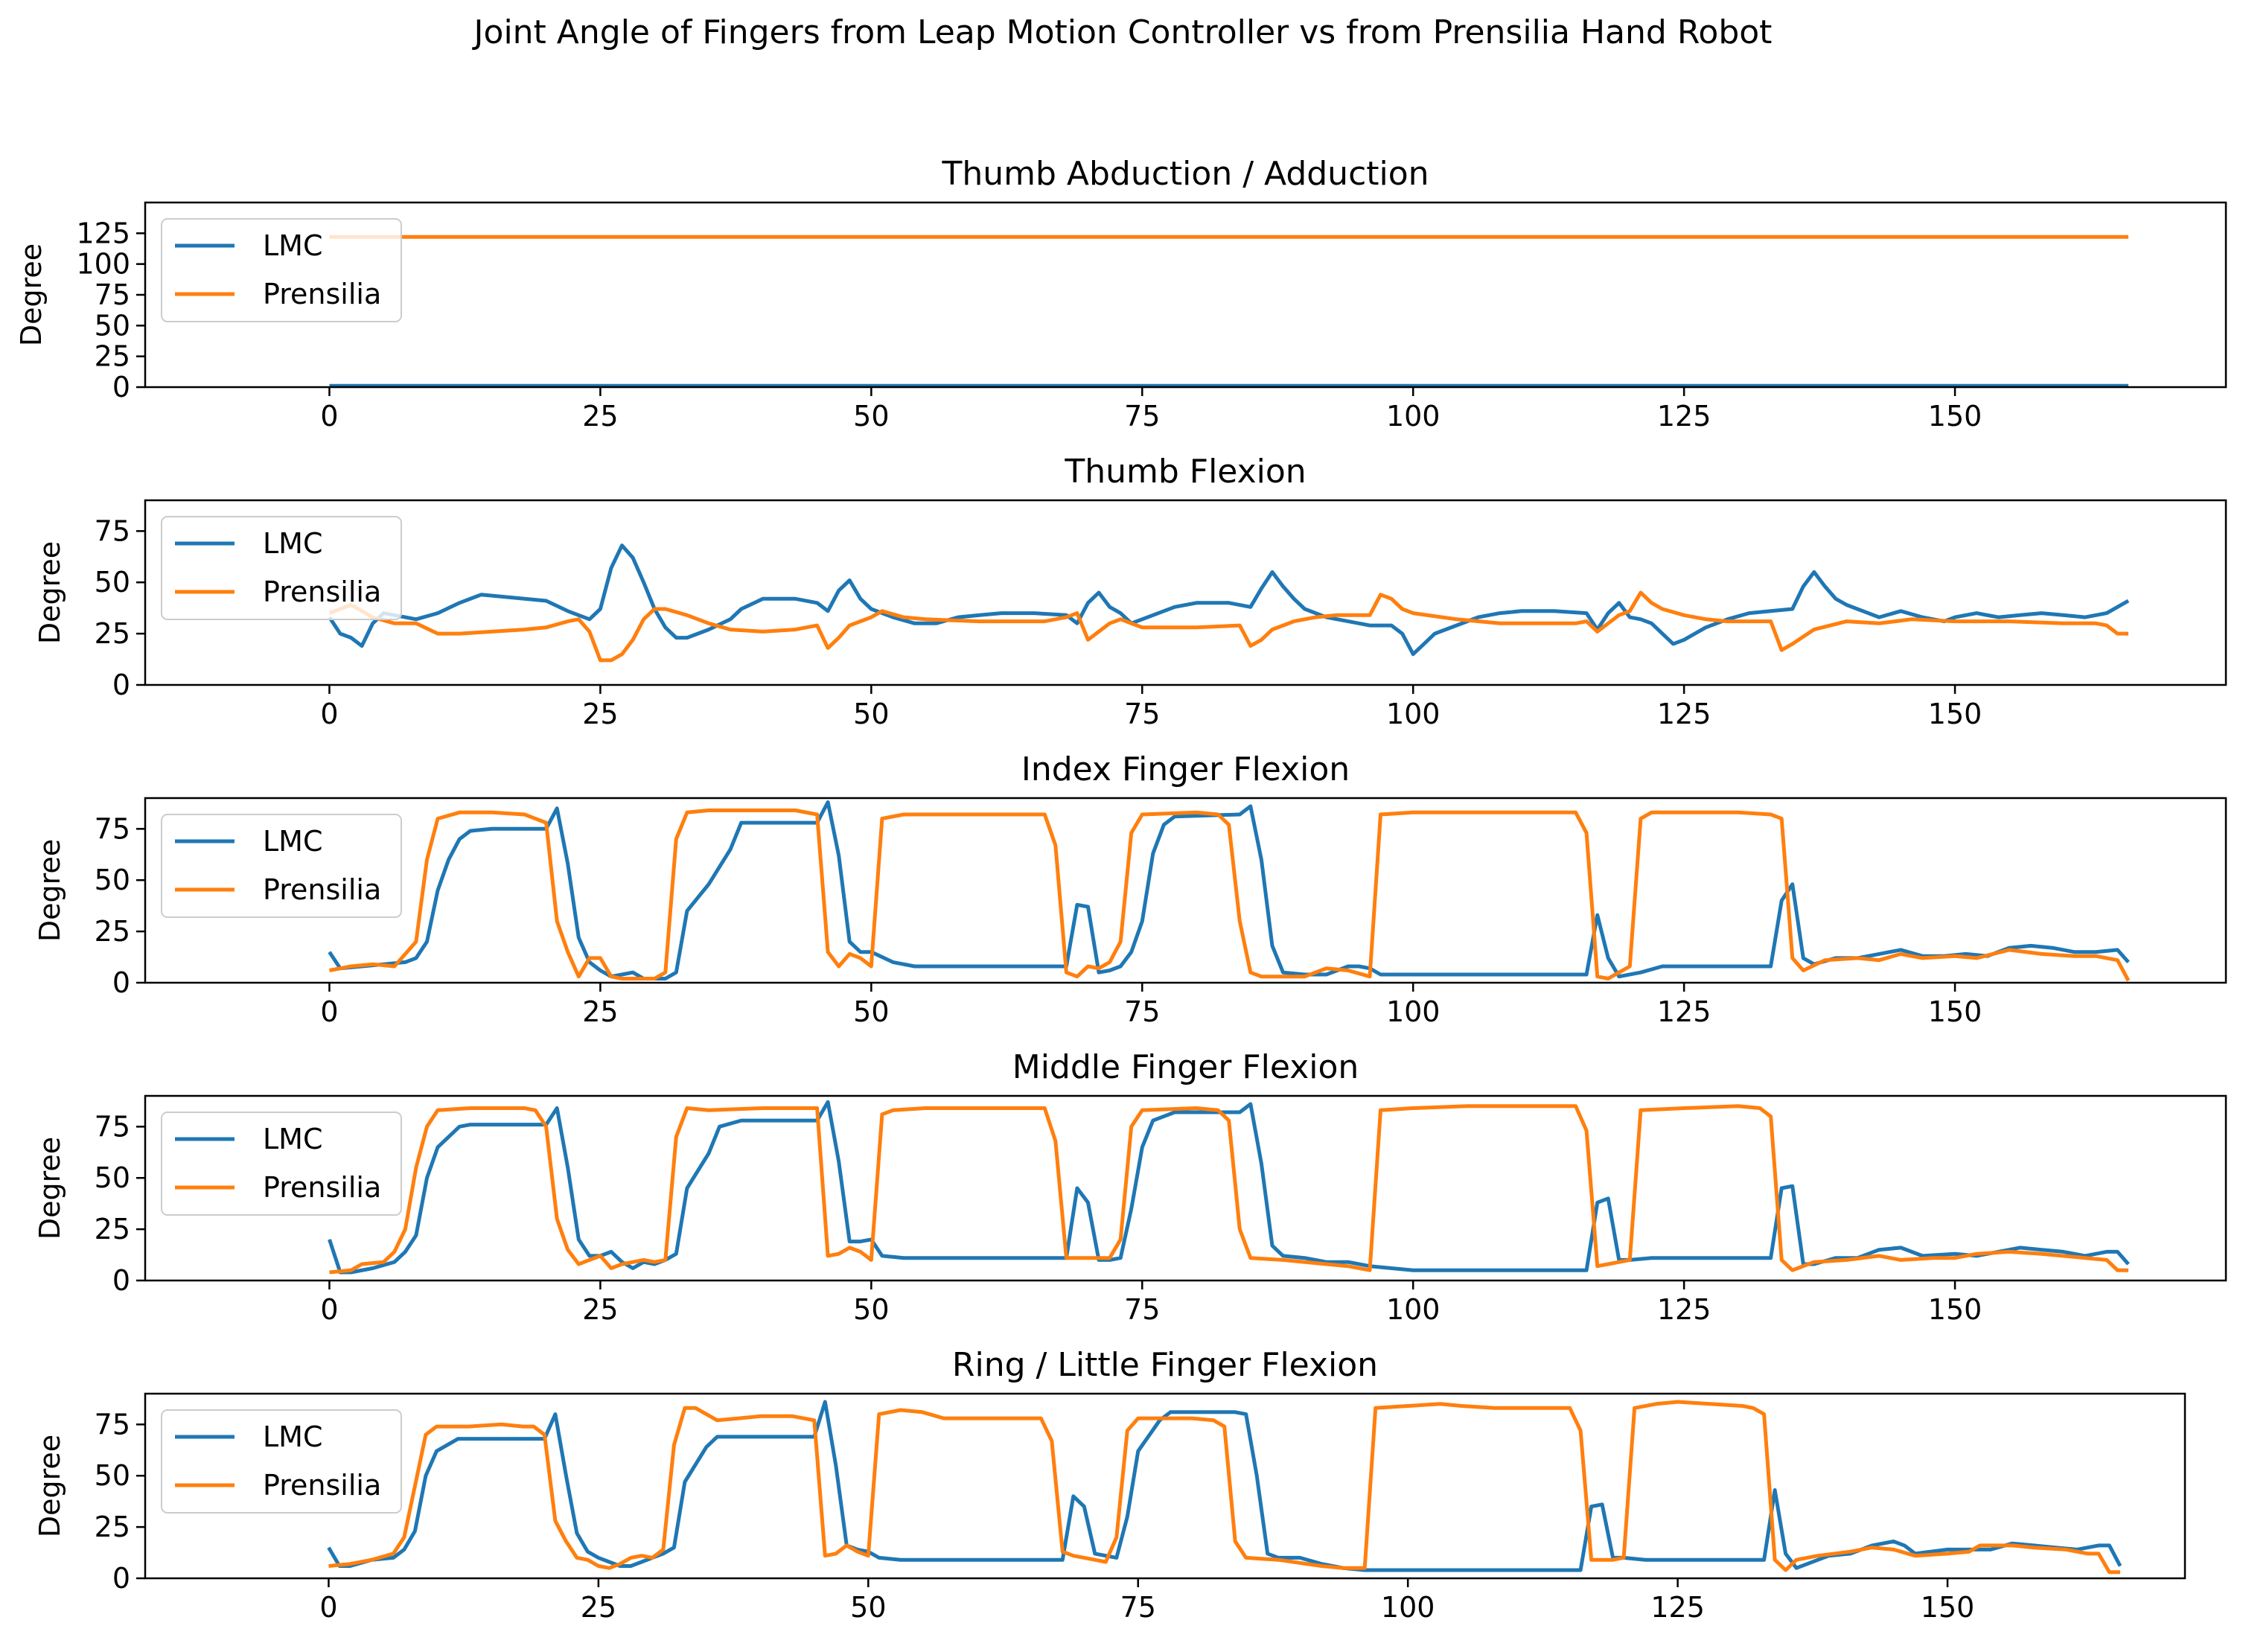 This screenshot has width=2246, height=1652. I want to click on subplot-title: Thumb Abduction / Adduction, so click(1185, 174).